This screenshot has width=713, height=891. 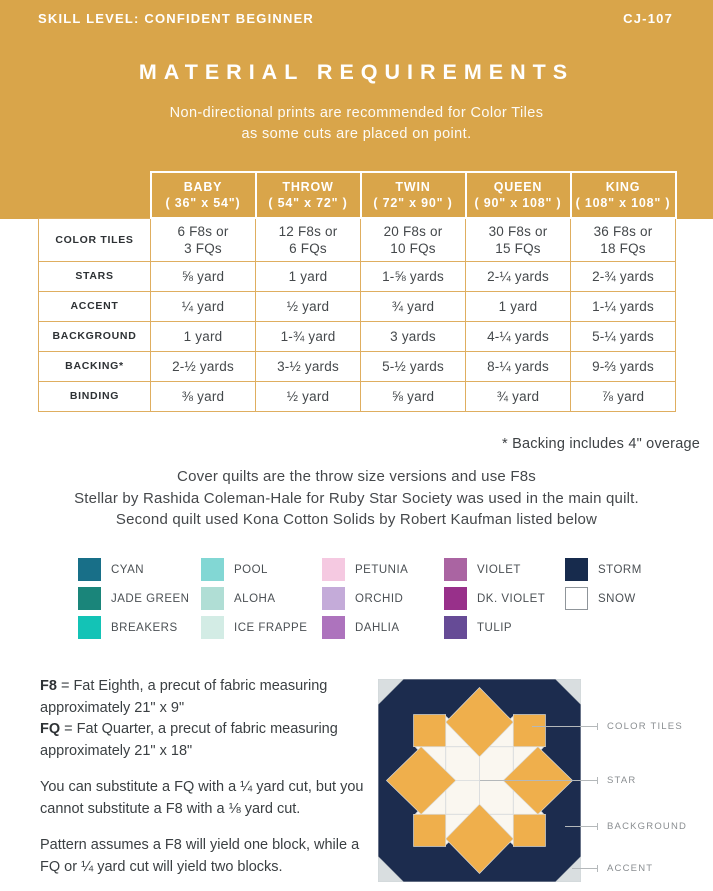 What do you see at coordinates (261, 627) in the screenshot?
I see `legend-item: ICE FRAPPE` at bounding box center [261, 627].